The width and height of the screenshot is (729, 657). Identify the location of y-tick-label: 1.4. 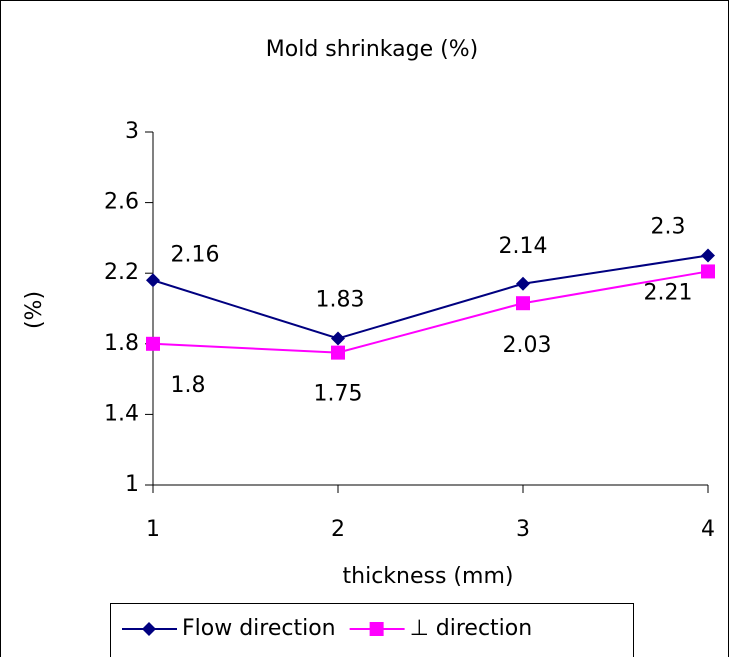
(121, 413).